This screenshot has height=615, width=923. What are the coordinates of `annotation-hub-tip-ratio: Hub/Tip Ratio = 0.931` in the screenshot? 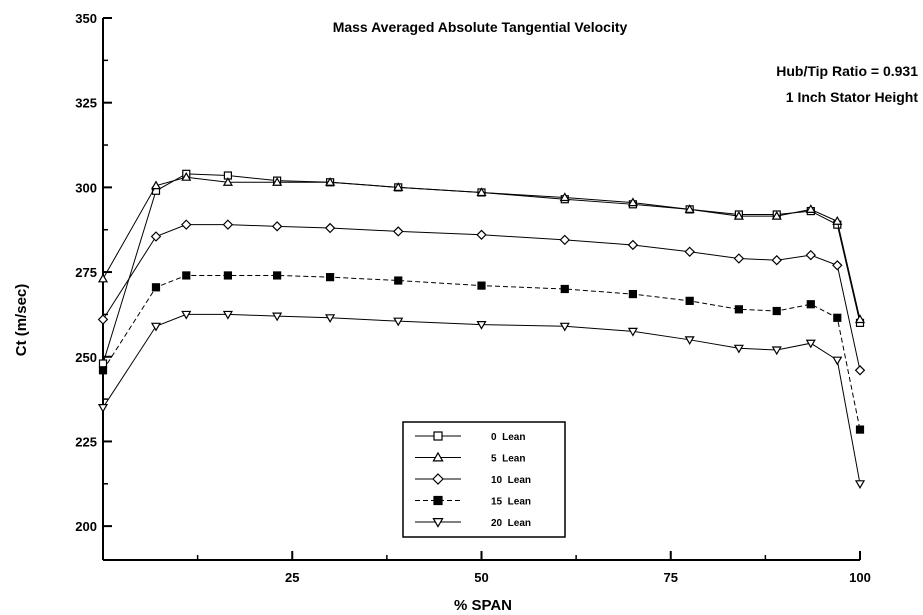 It's located at (847, 71).